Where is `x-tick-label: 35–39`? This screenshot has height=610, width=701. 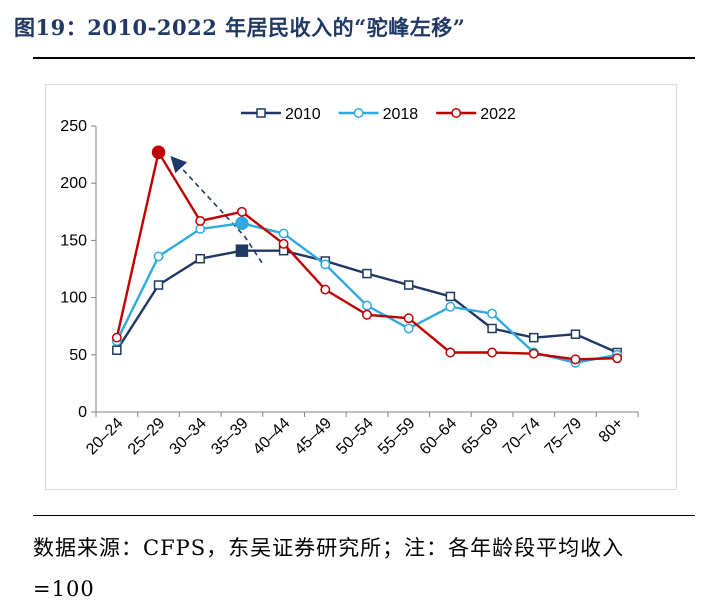 x-tick-label: 35–39 is located at coordinates (230, 437).